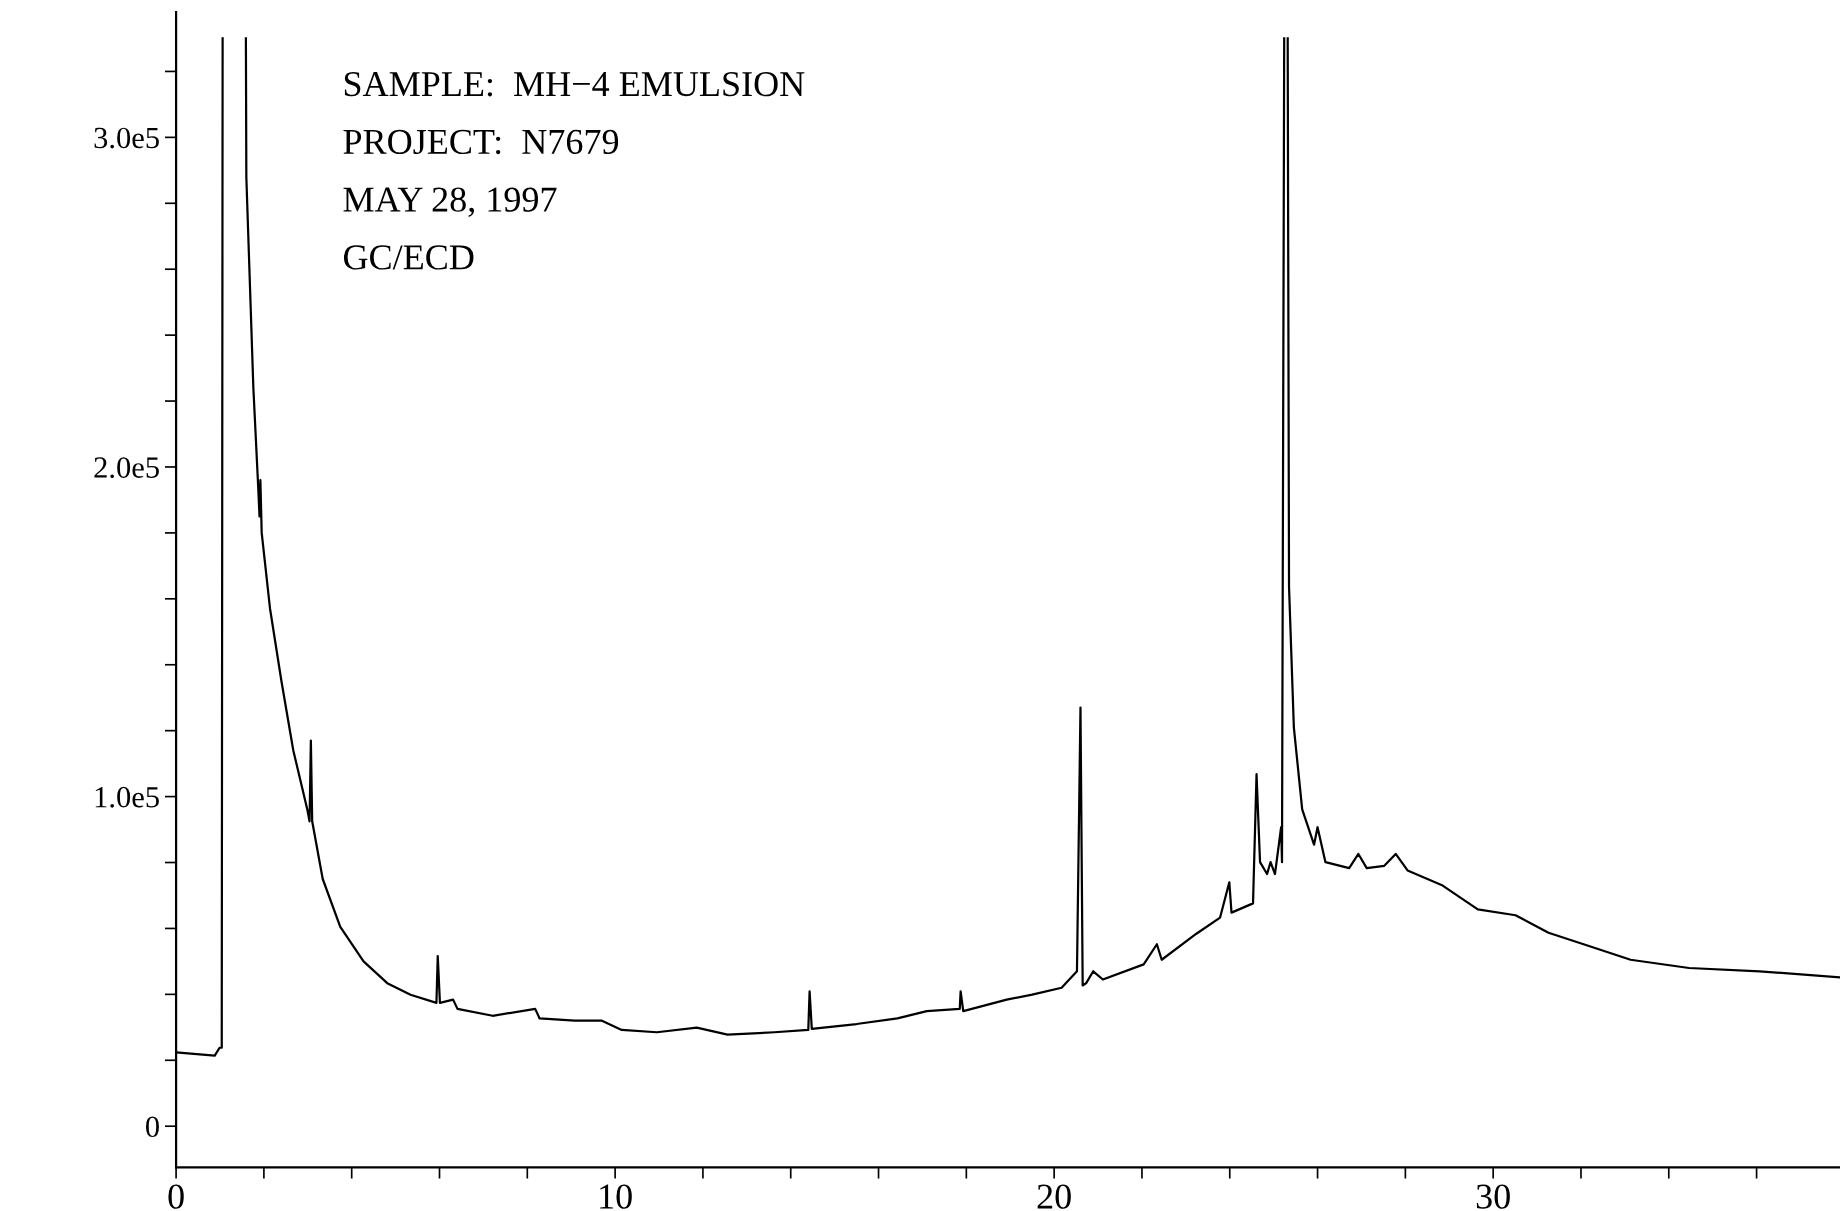 The image size is (1840, 1211). Describe the element at coordinates (1054, 1196) in the screenshot. I see `x-tick-label: 20` at that location.